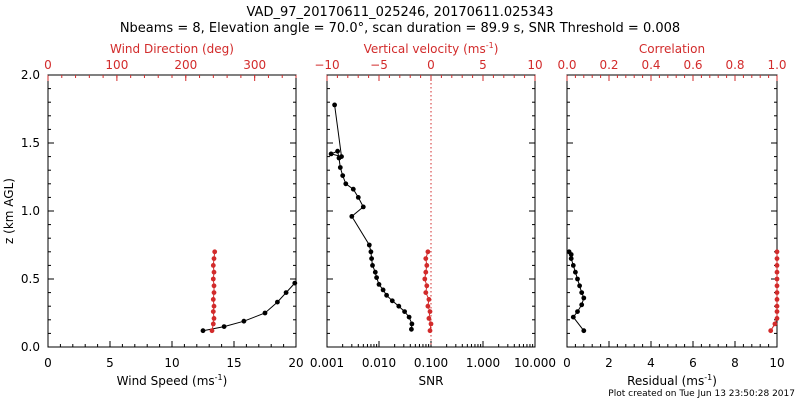 The height and width of the screenshot is (400, 800). What do you see at coordinates (693, 363) in the screenshot?
I see `bottom-tick-label: 6` at bounding box center [693, 363].